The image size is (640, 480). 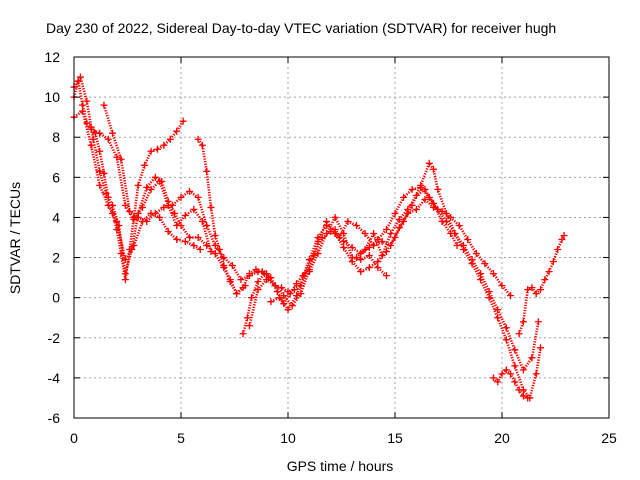 What do you see at coordinates (609, 438) in the screenshot?
I see `x-tick-label: 25` at bounding box center [609, 438].